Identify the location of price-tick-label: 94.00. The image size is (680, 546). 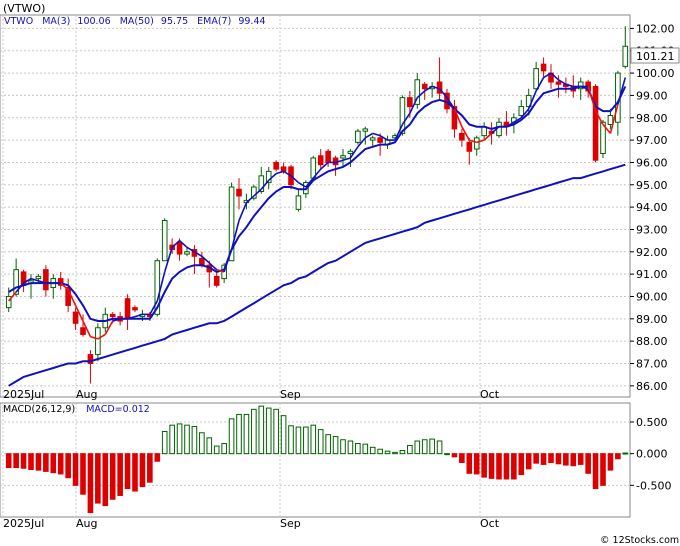
(652, 207).